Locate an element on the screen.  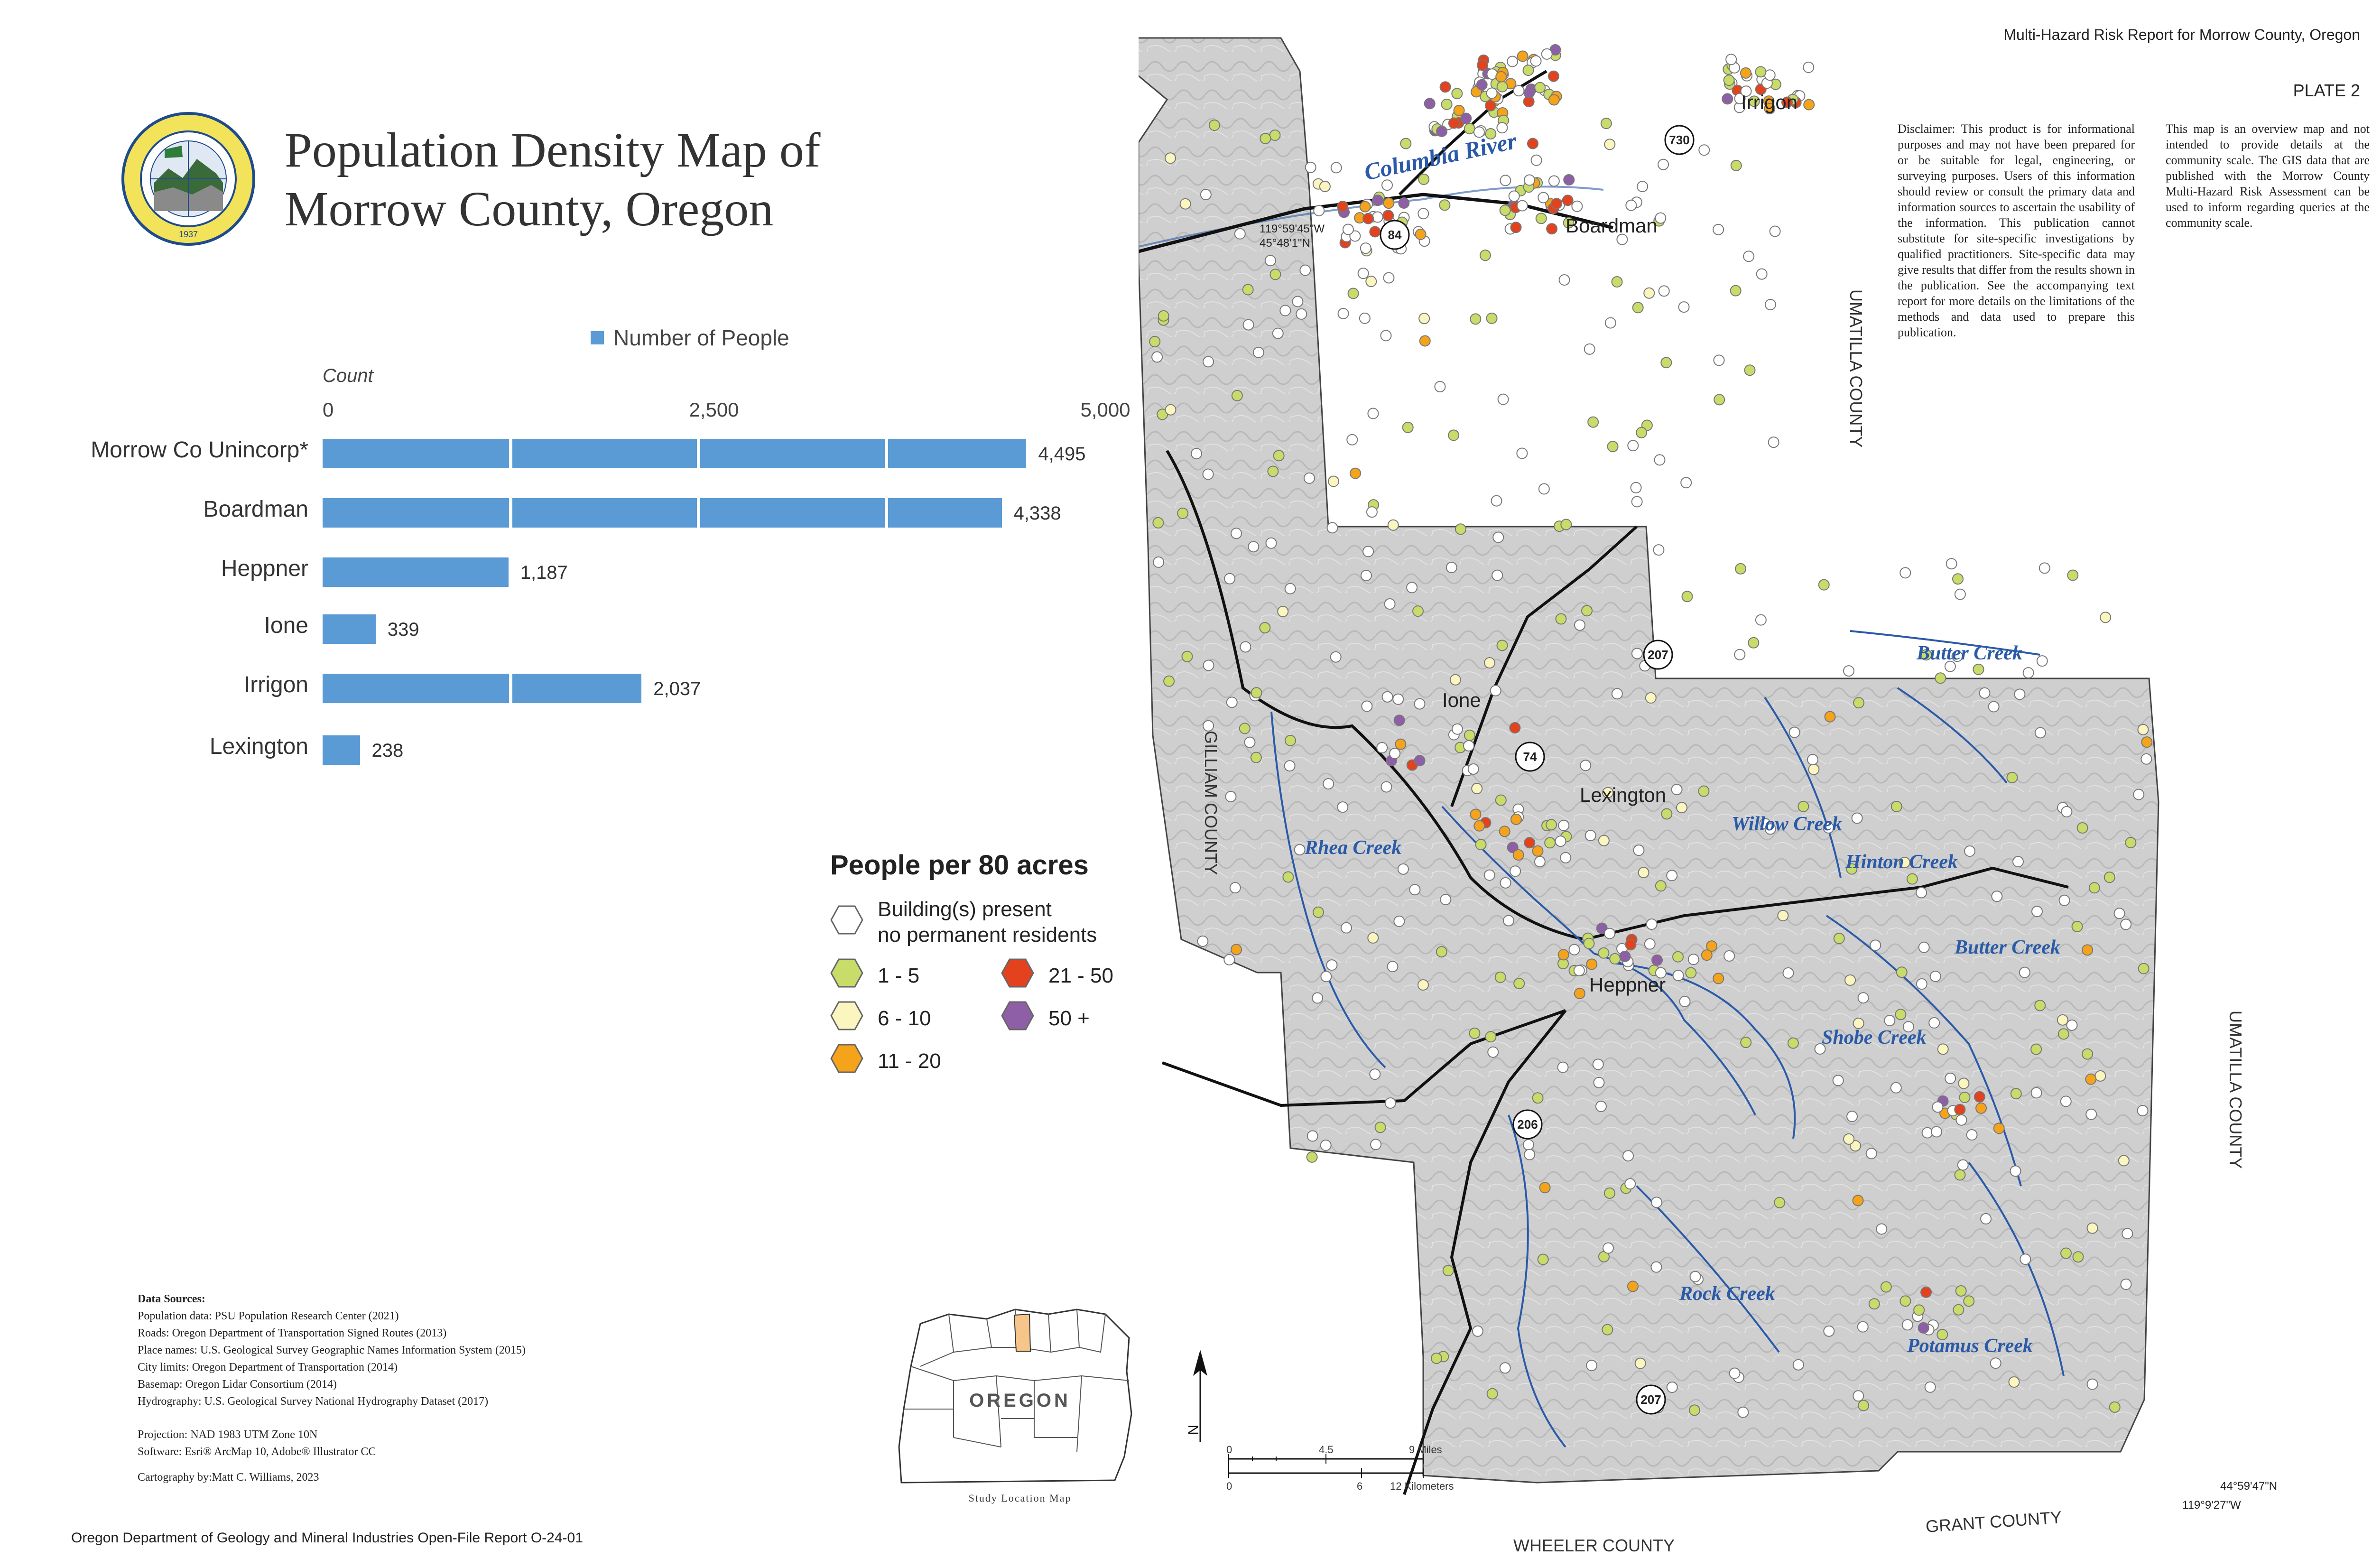
willow-creek-label: Willow Creek is located at coordinates (1787, 824).